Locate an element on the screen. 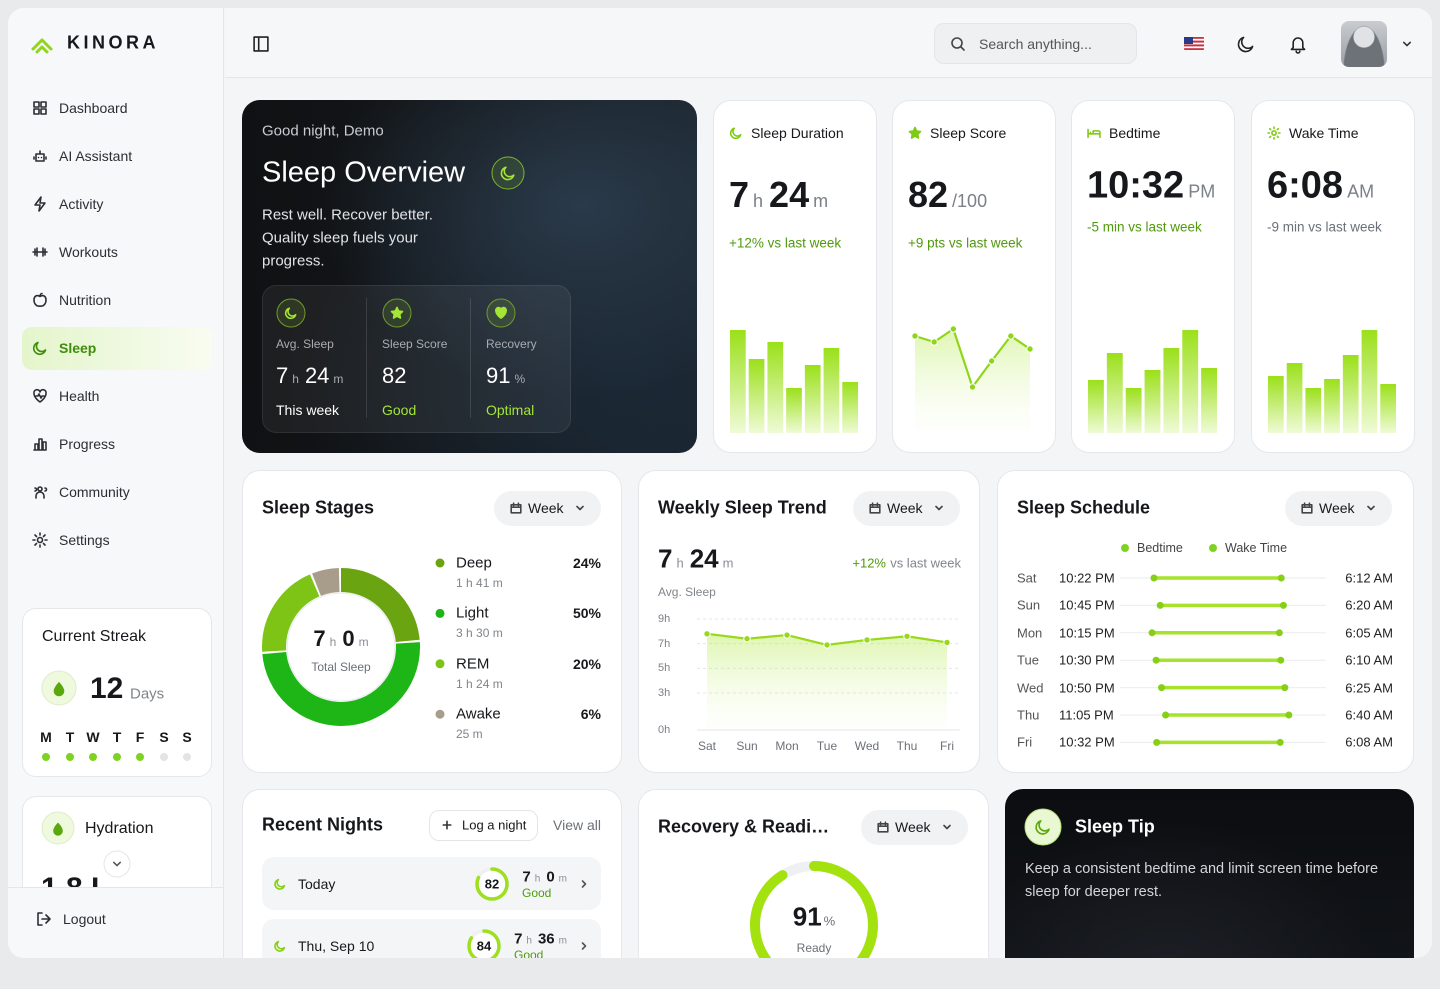 The width and height of the screenshot is (1440, 989). waketime: 6:08 AM is located at coordinates (1369, 742).